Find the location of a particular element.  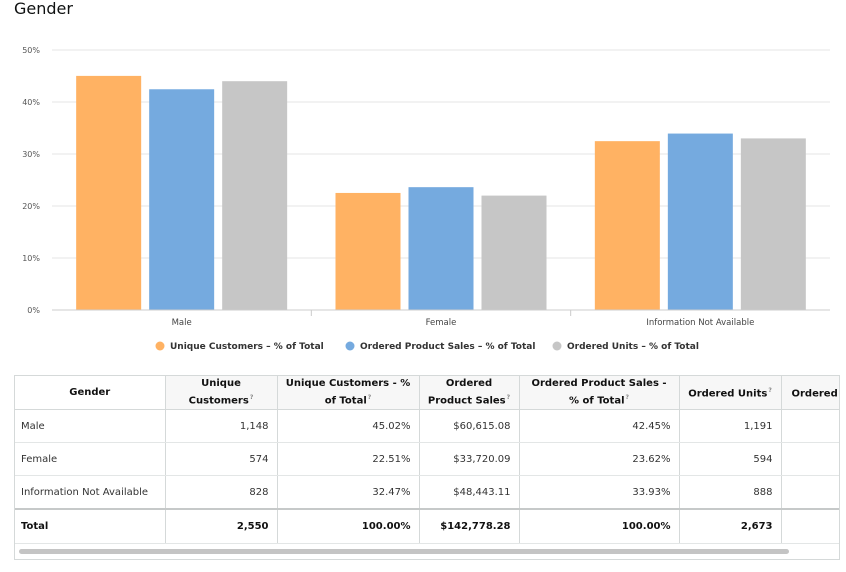

column-header: Ordered Product Sales? is located at coordinates (469, 393).